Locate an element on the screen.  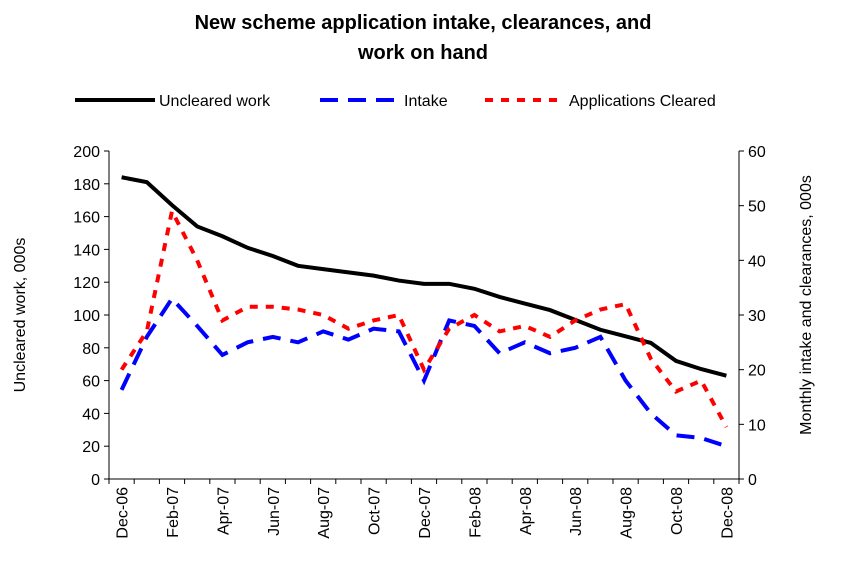
y2-tick-label: 60 is located at coordinates (757, 152).